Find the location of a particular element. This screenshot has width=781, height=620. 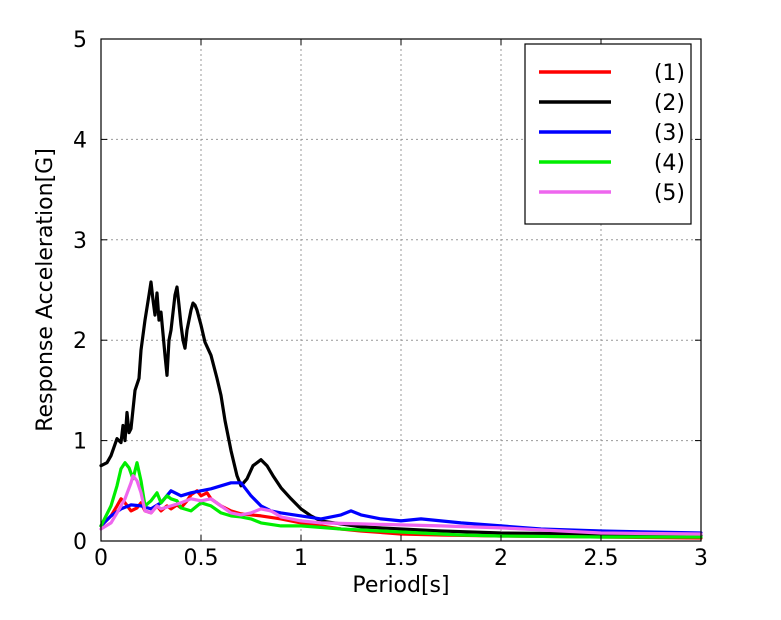

legend-label: (5) is located at coordinates (669, 193).